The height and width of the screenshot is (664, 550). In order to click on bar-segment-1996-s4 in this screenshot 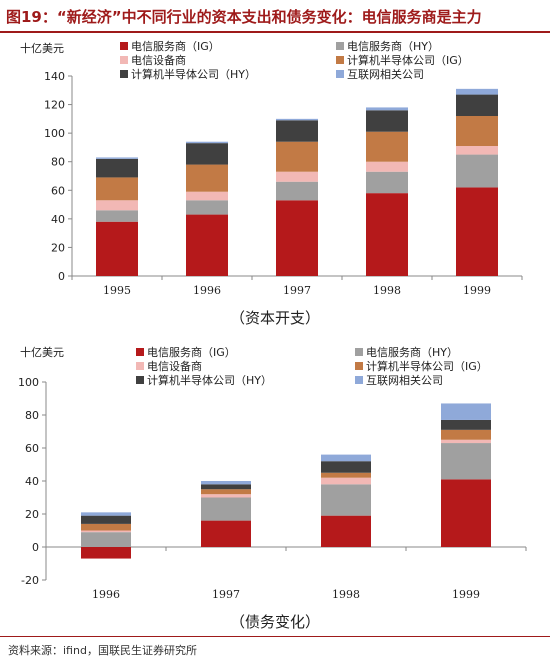, I will do `click(106, 519)`.